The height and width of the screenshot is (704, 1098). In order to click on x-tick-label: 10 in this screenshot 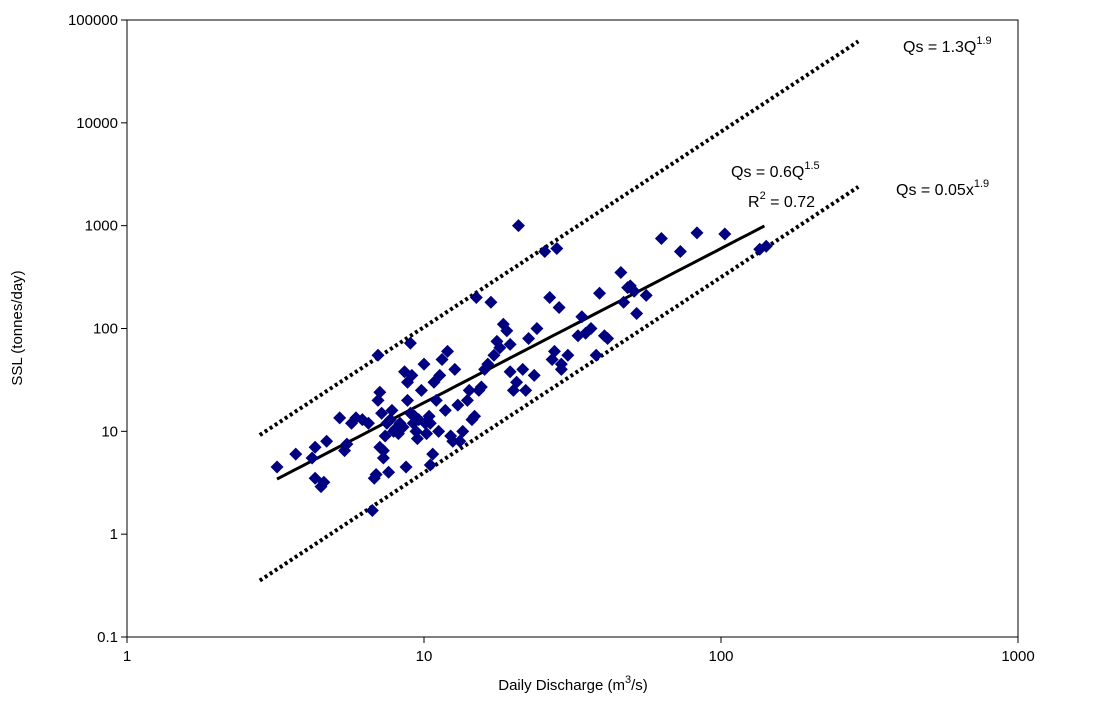, I will do `click(424, 656)`.